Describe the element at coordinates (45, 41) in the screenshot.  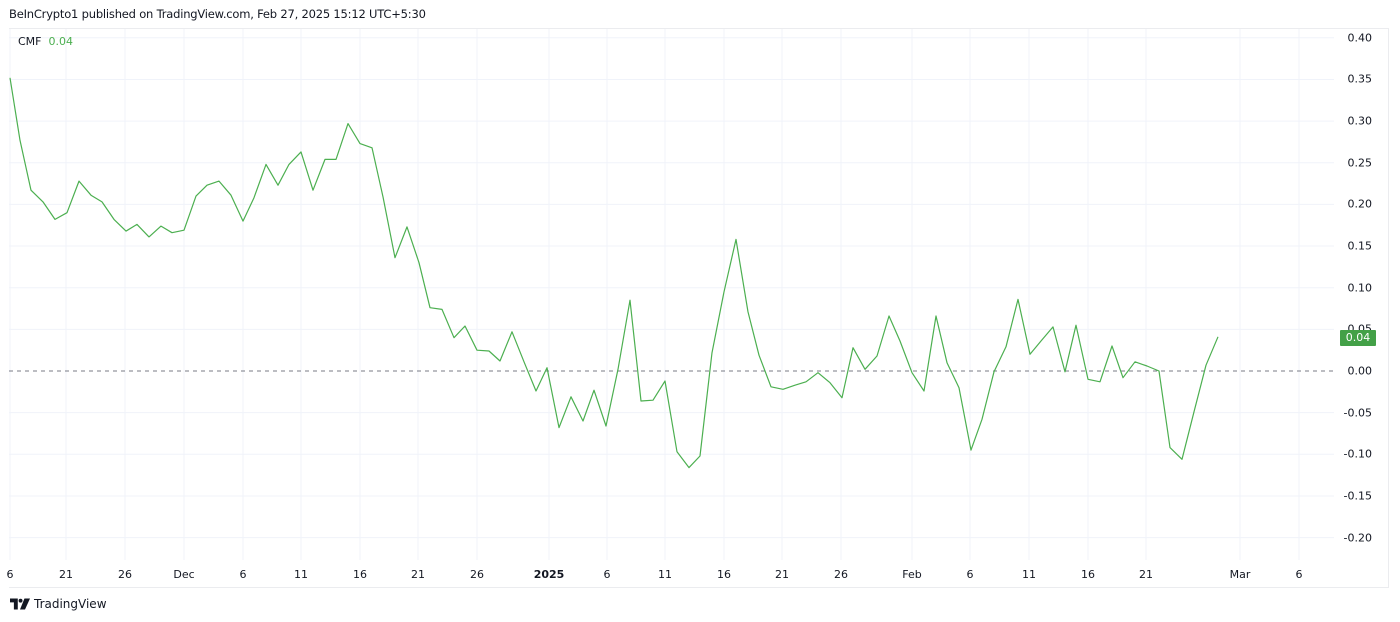
I see `indicator-legend: CMF 0.04` at that location.